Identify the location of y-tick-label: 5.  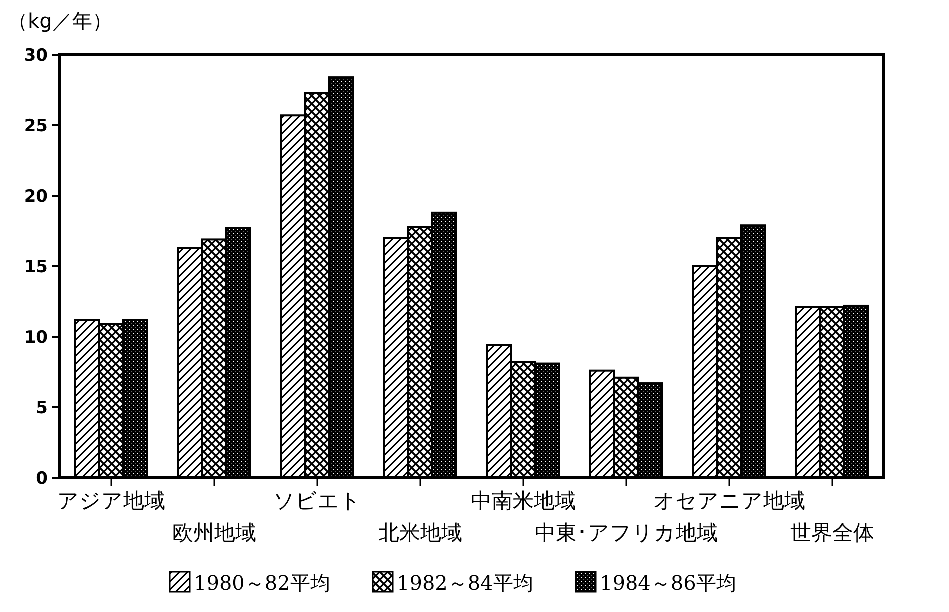
(42, 408).